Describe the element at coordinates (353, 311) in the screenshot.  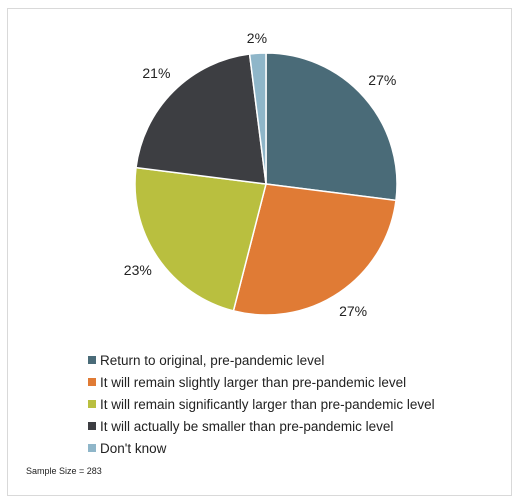
I see `pie-data-label-1: 27%` at that location.